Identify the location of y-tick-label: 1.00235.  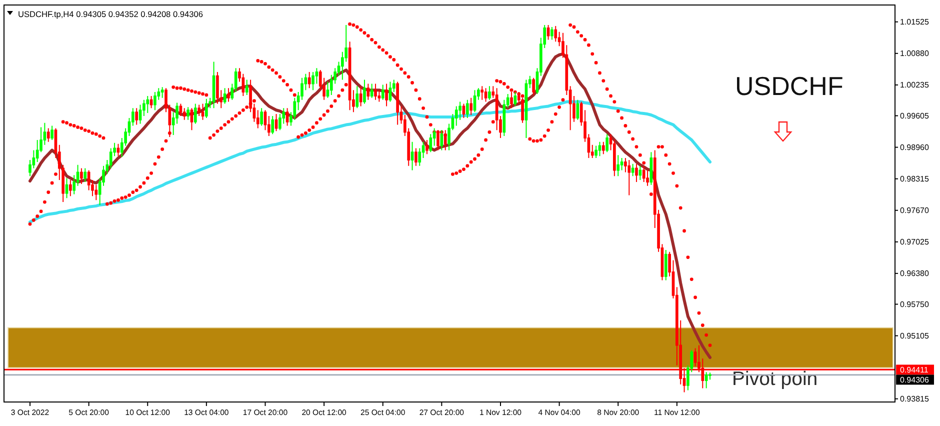
(915, 85).